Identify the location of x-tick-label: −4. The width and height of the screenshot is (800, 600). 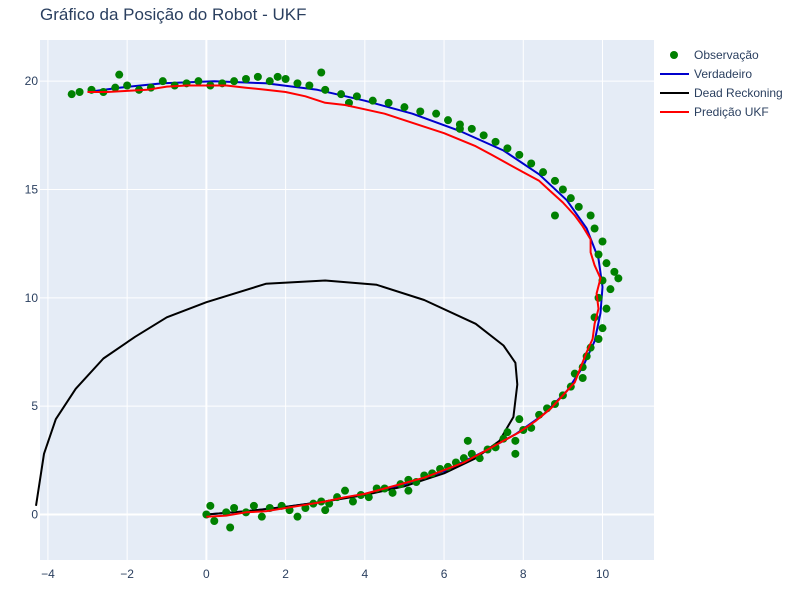
(48, 574).